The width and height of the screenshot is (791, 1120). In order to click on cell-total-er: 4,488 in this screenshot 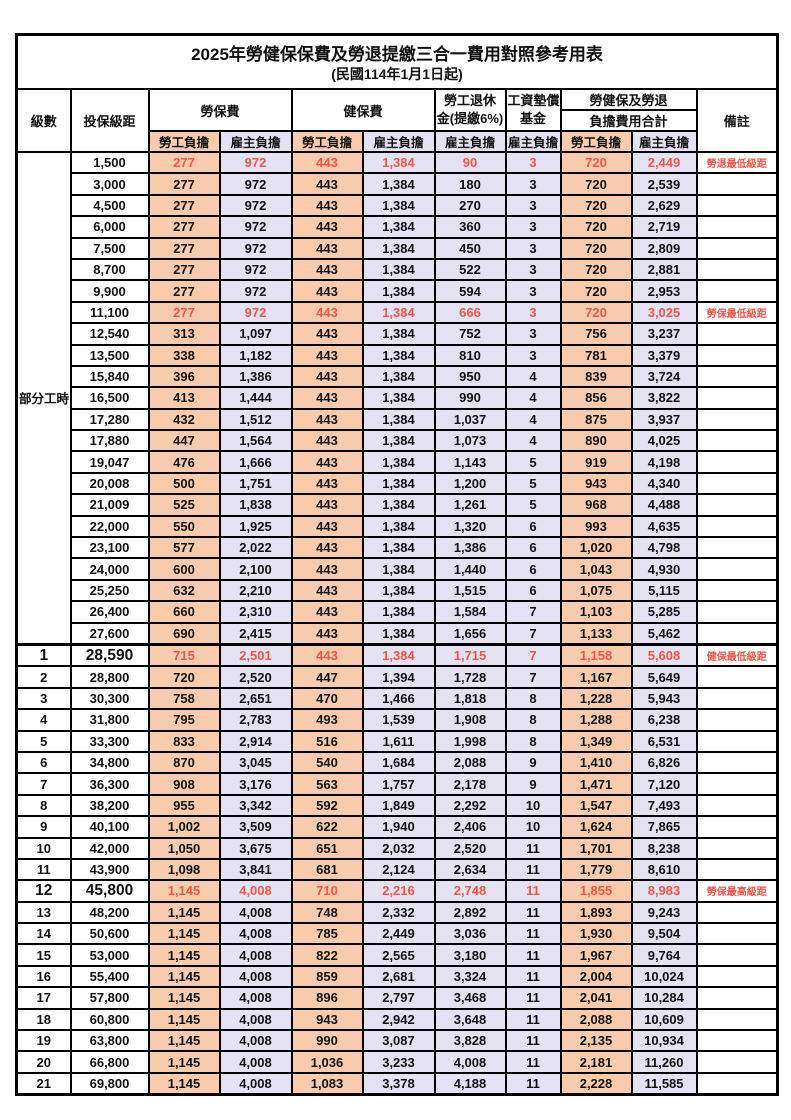, I will do `click(664, 505)`.